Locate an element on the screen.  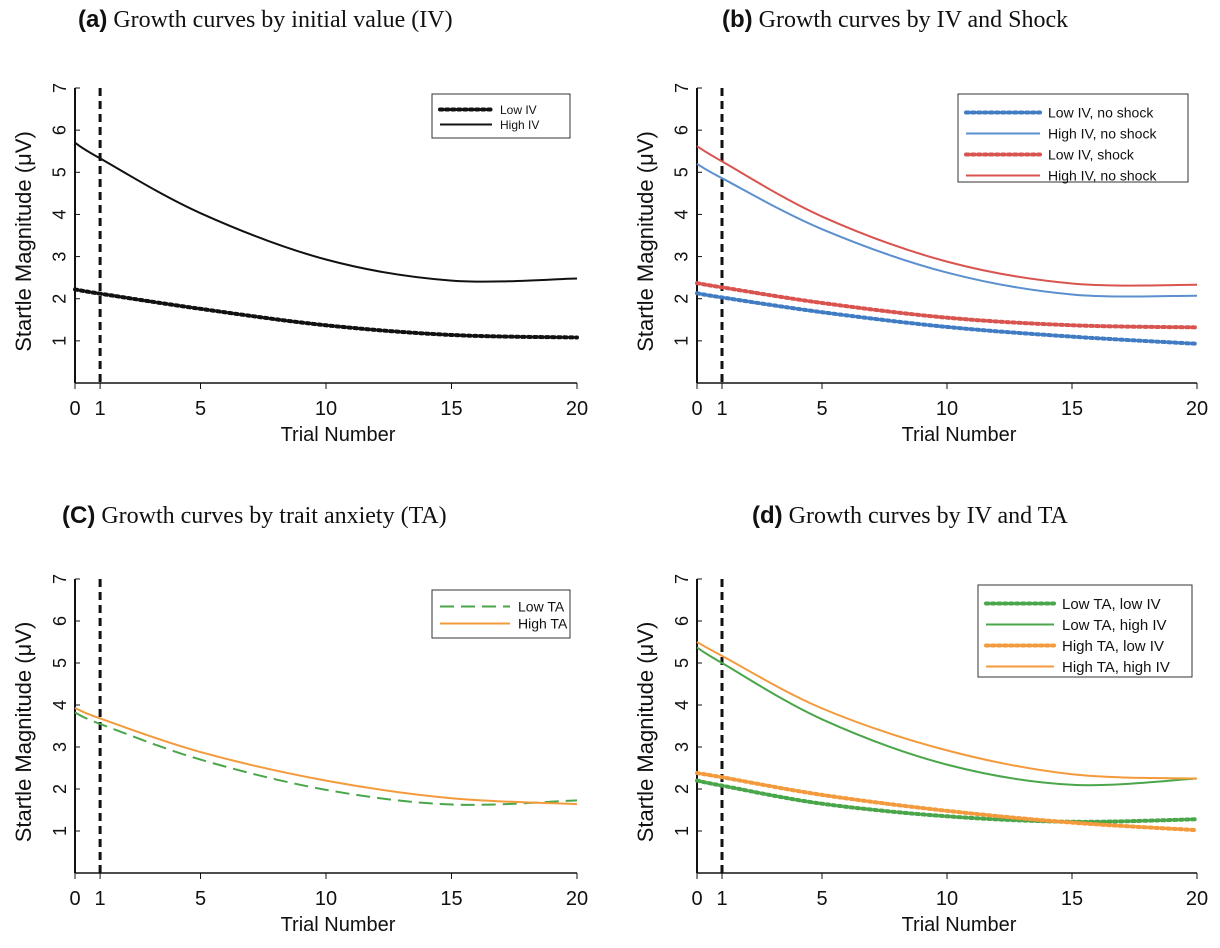
legend-label: Low IV, no shock is located at coordinates (1101, 113).